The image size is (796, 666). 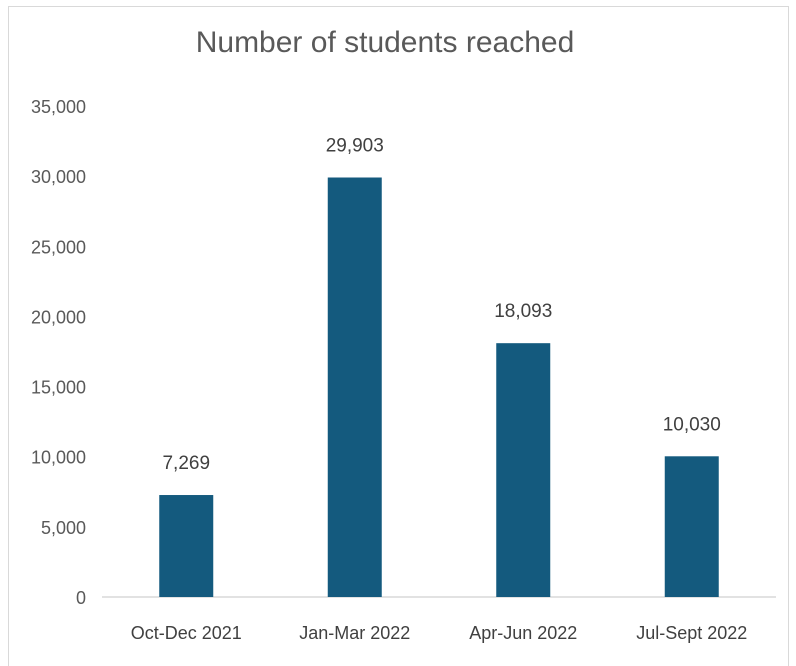 I want to click on y-tick-label: 35,000, so click(x=58, y=107).